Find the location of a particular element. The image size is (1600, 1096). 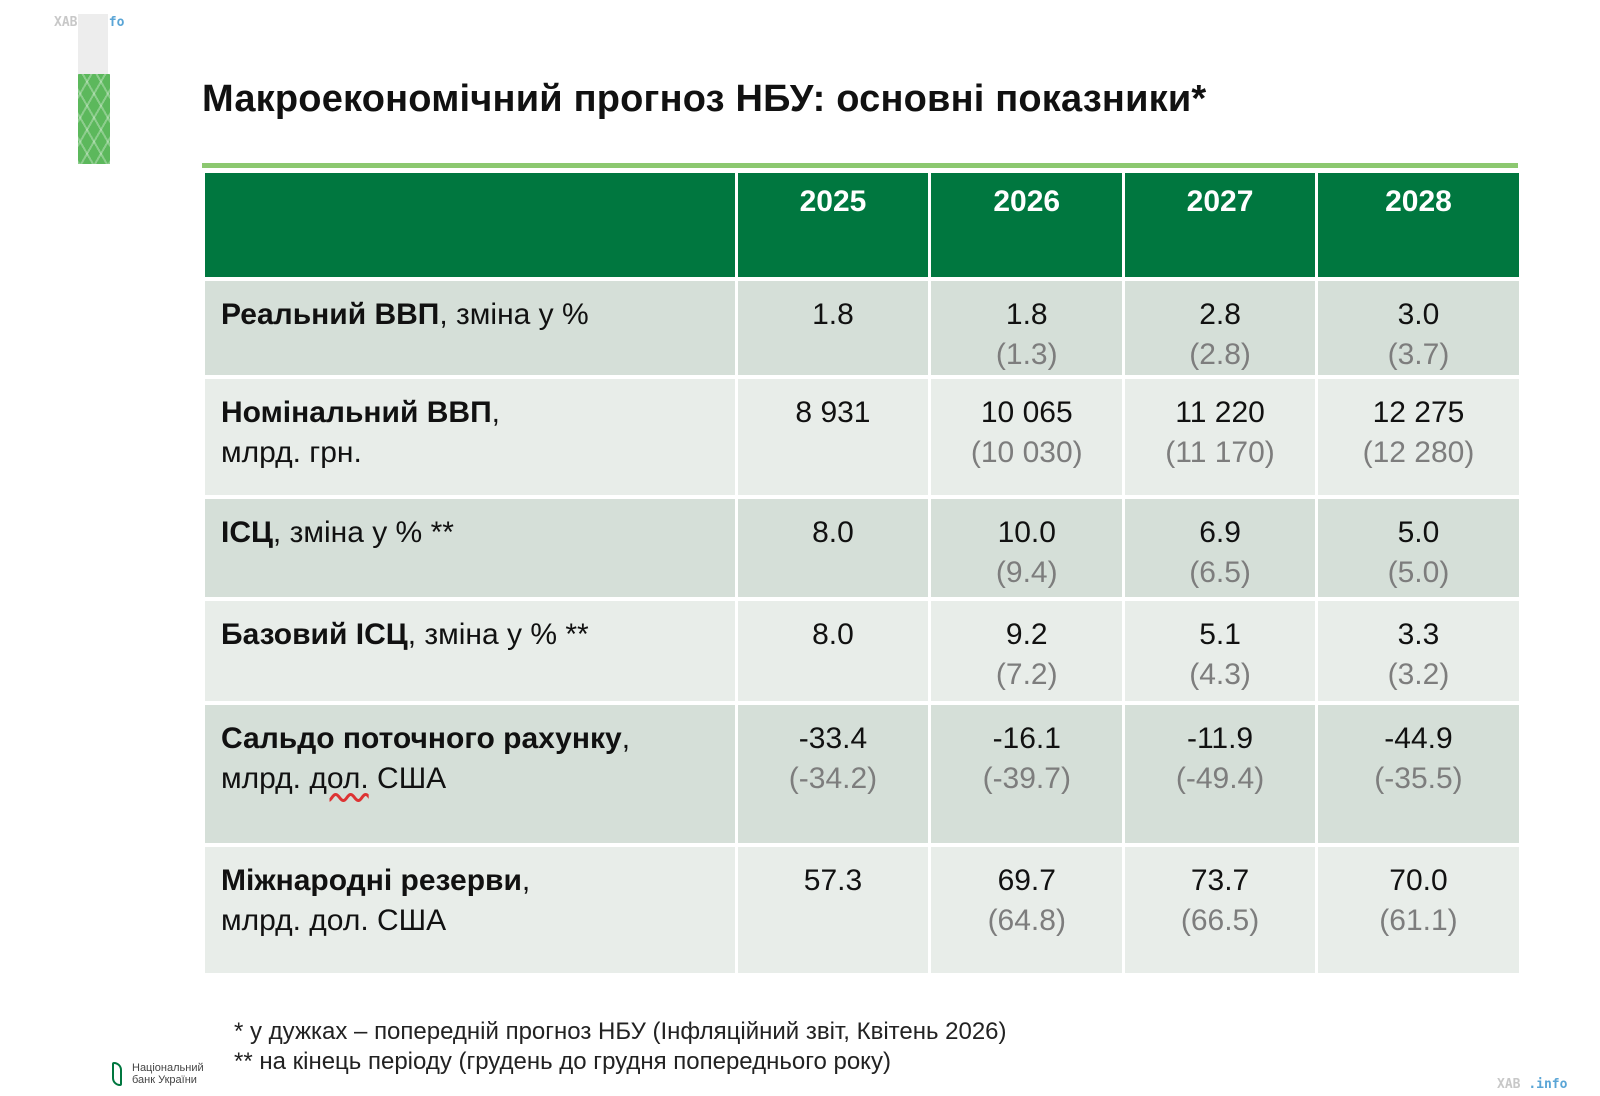

value-cell: 57.3 is located at coordinates (833, 908).